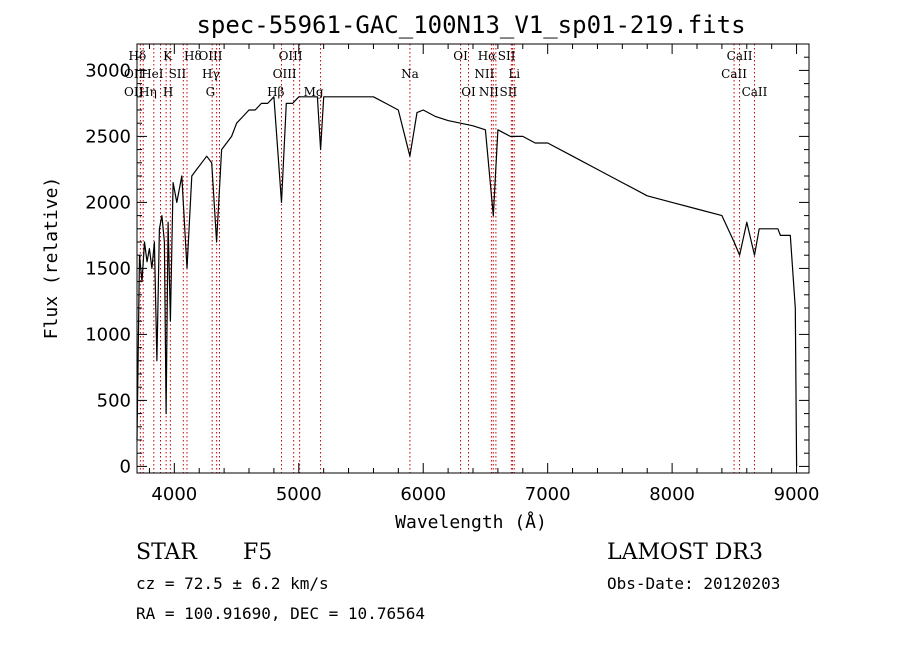  Describe the element at coordinates (275, 92) in the screenshot. I see `spectral-line-label: Hβ` at that location.